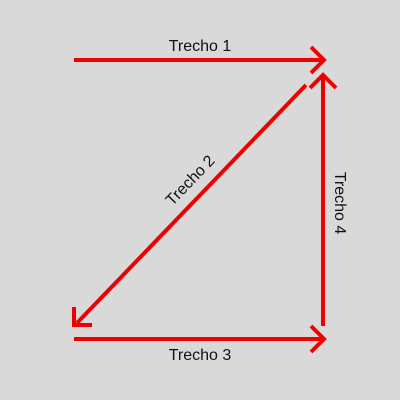 The width and height of the screenshot is (400, 400). What do you see at coordinates (200, 339) in the screenshot?
I see `segment-3-arrow` at bounding box center [200, 339].